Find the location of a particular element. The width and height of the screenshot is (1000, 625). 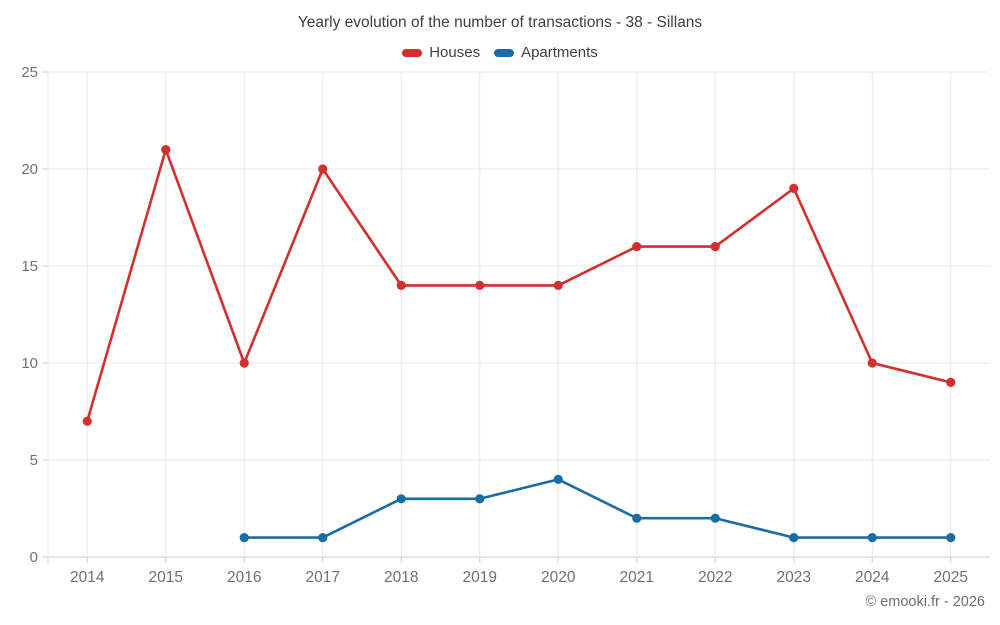

x-axis-label: 2023 is located at coordinates (794, 577).